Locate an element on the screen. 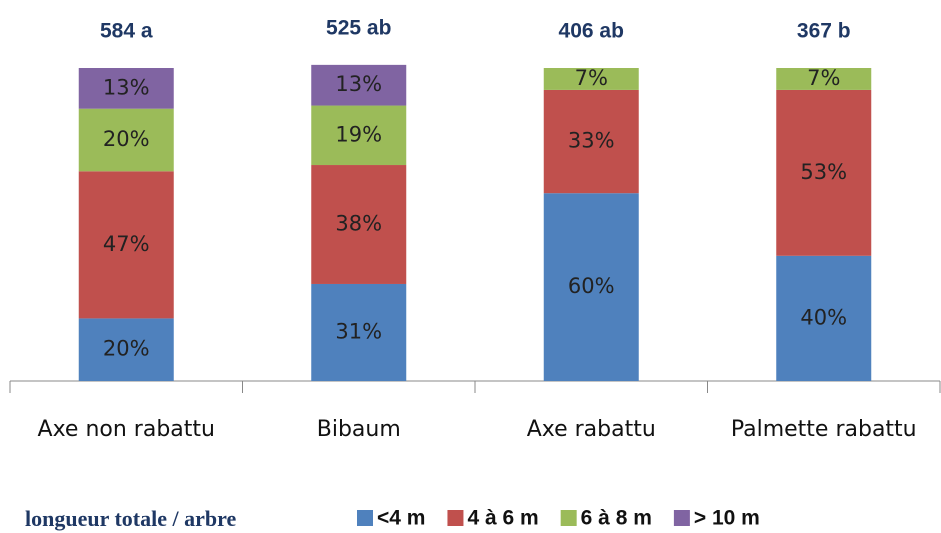  legend-label: <4 m is located at coordinates (401, 518).